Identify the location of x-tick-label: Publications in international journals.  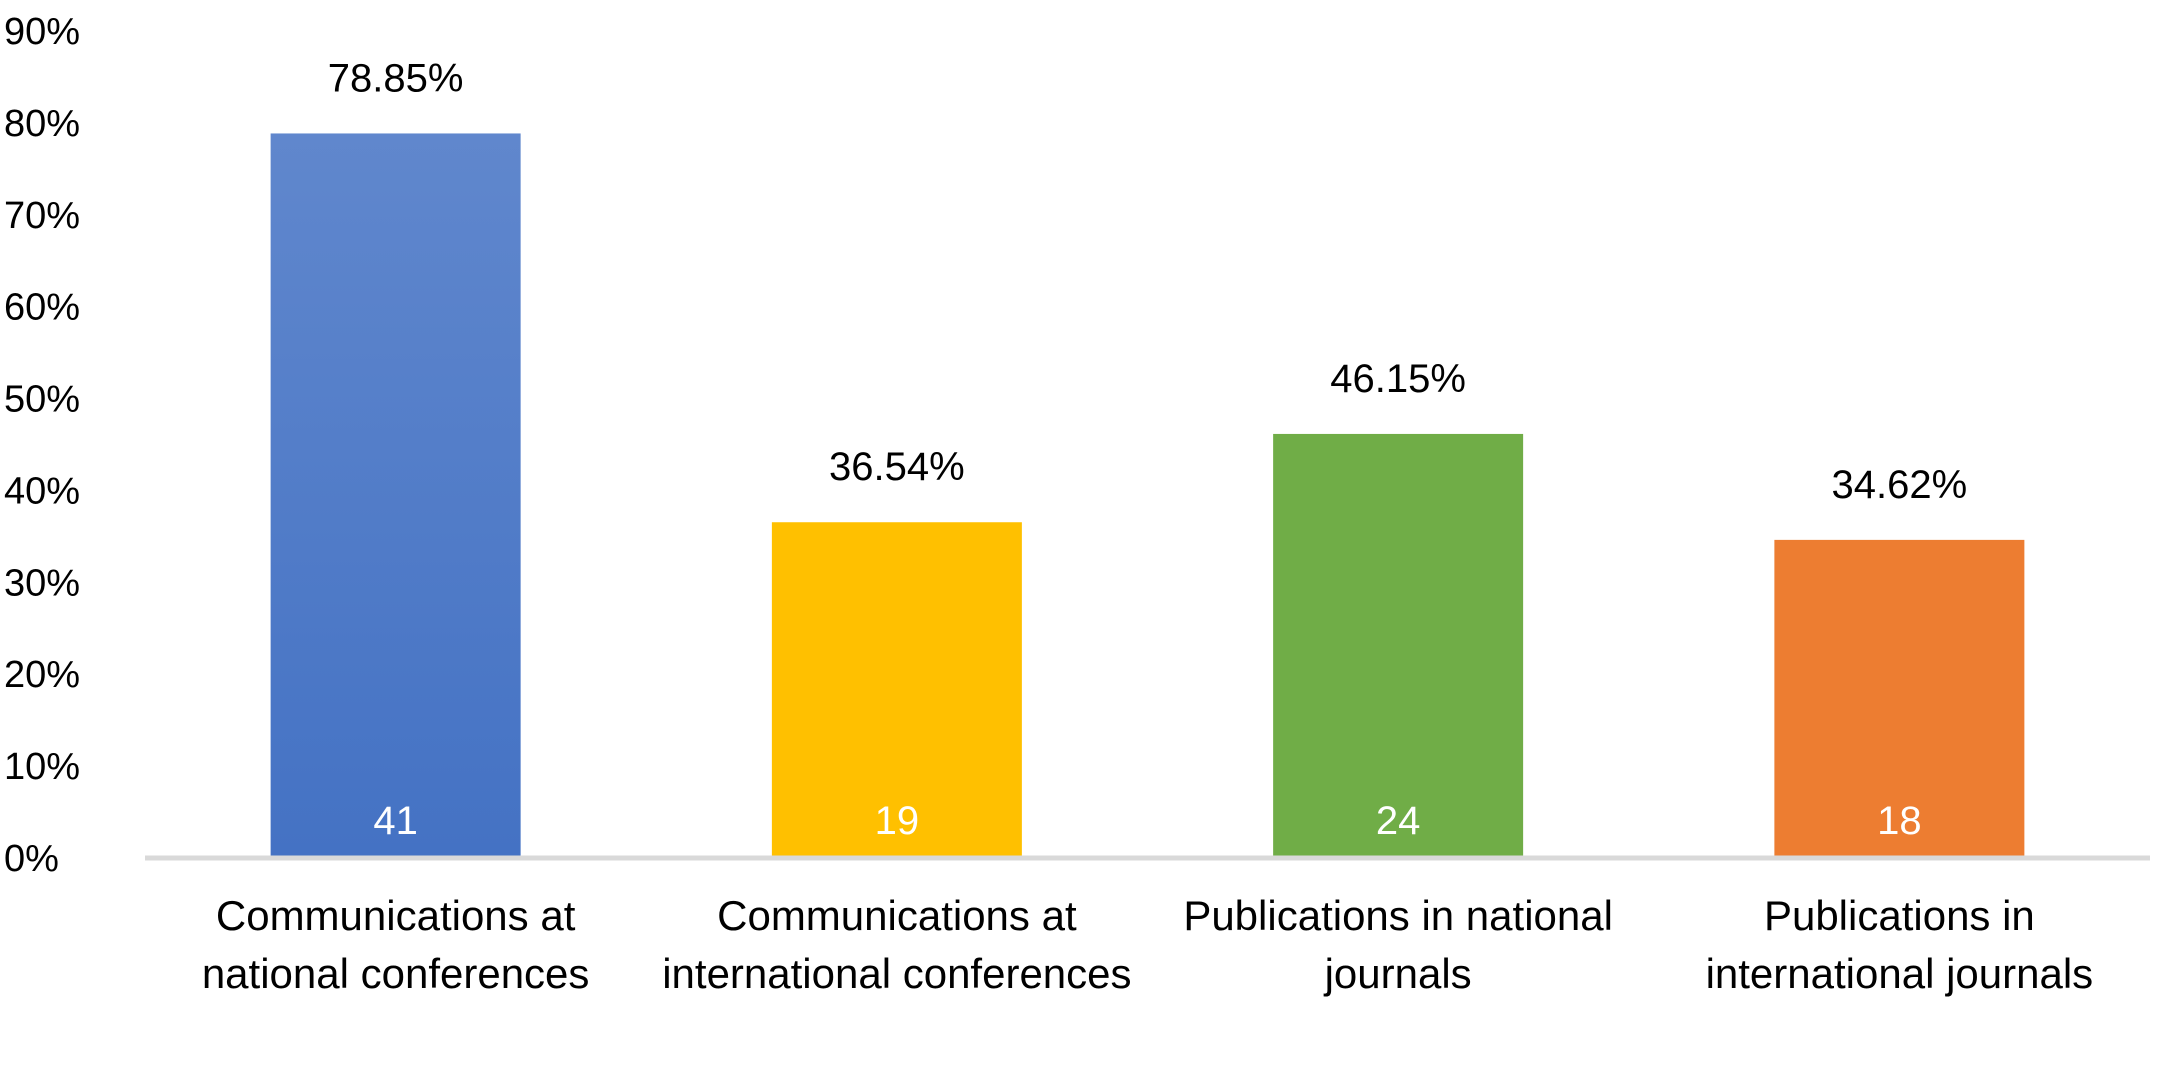
(1900, 944).